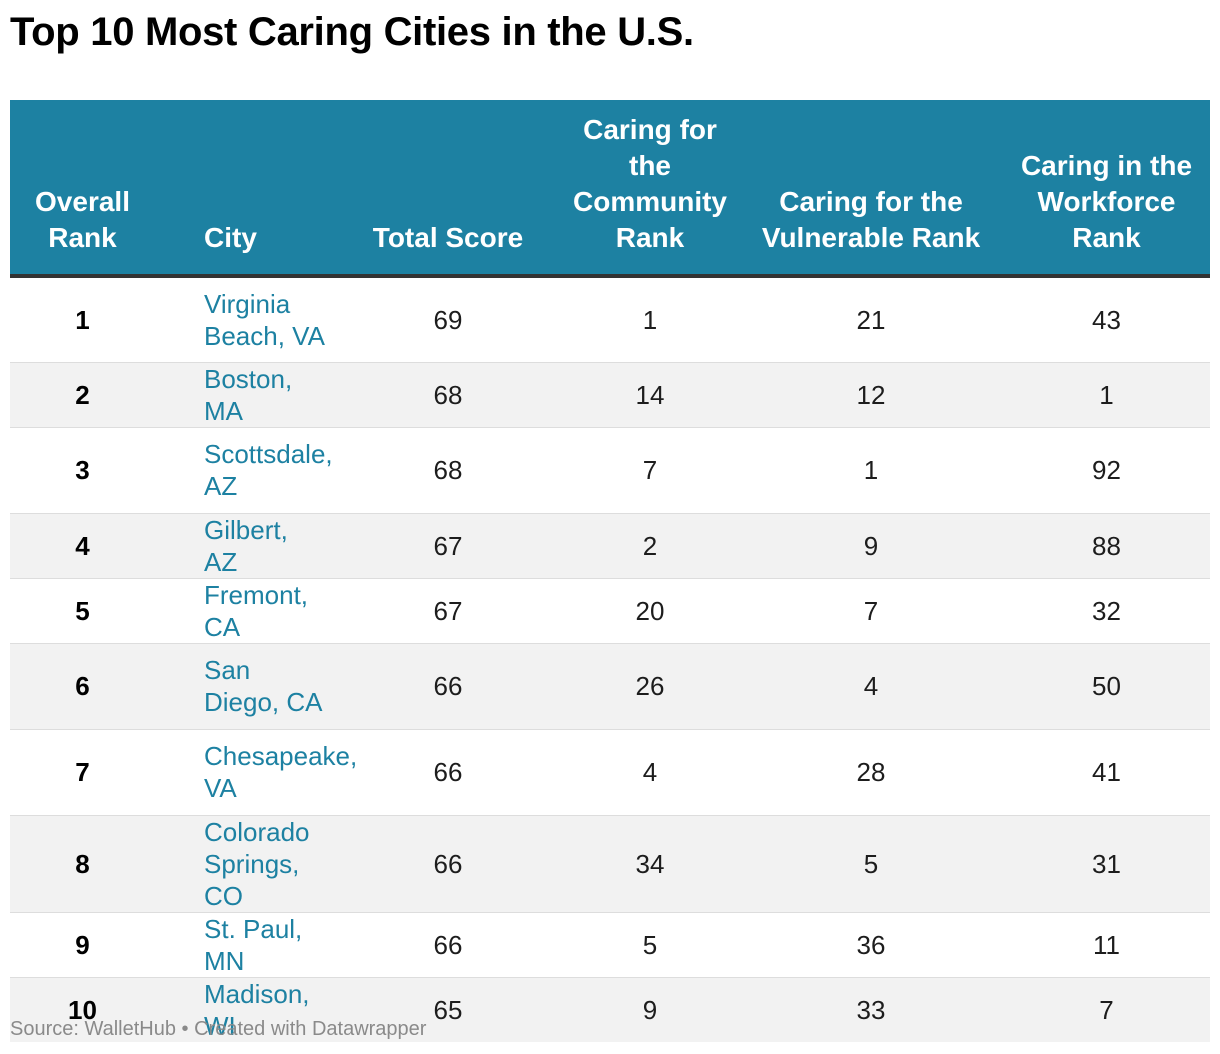  Describe the element at coordinates (650, 319) in the screenshot. I see `community-rank-cell: 1` at that location.